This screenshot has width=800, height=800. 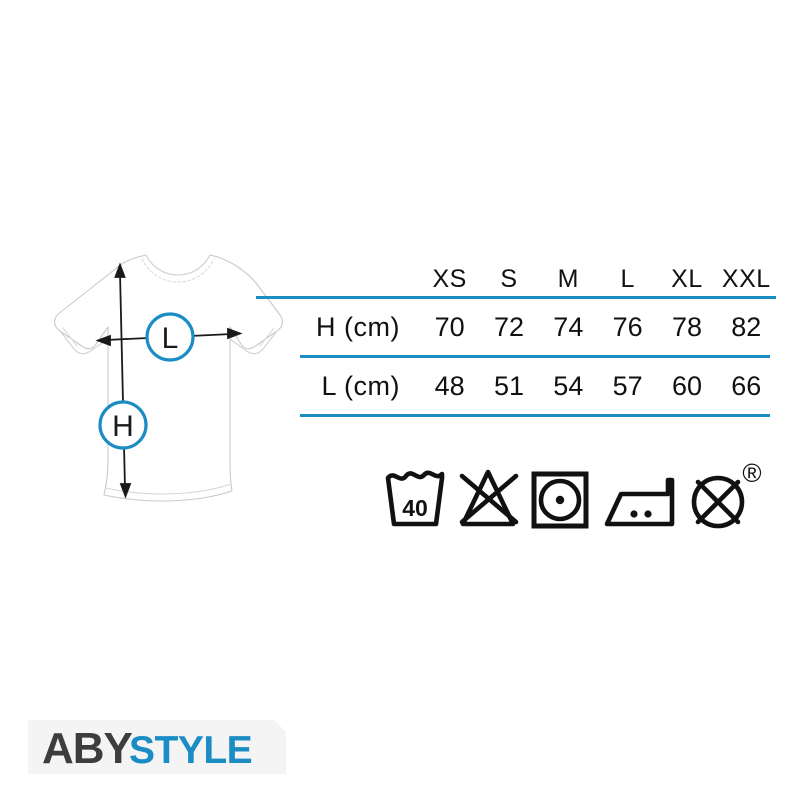 What do you see at coordinates (449, 385) in the screenshot?
I see `cell-length-xs: 48` at bounding box center [449, 385].